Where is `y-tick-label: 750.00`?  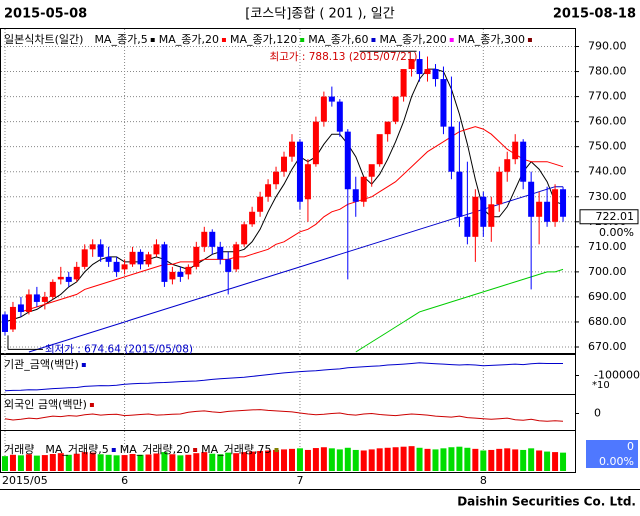 y-tick-label: 750.00 is located at coordinates (607, 146).